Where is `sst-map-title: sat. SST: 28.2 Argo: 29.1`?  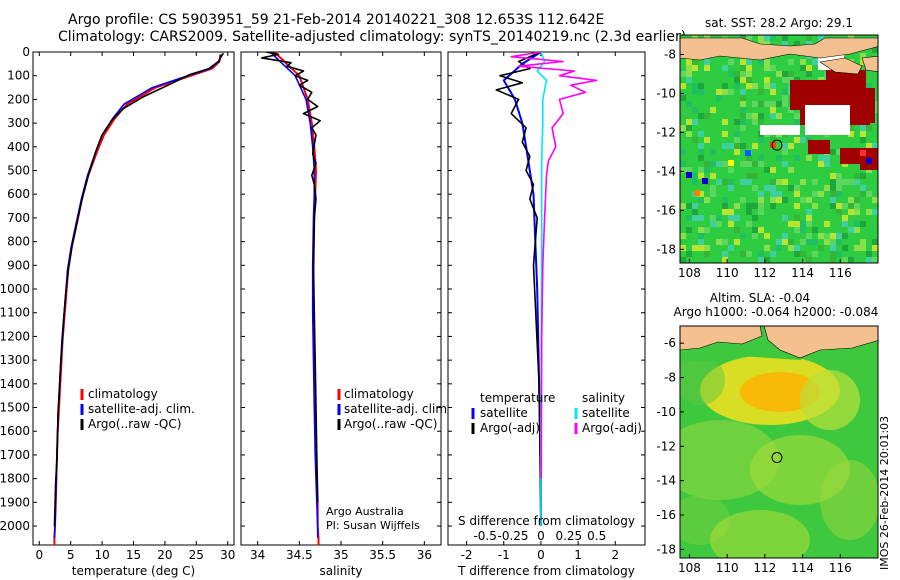 sst-map-title: sat. SST: 28.2 Argo: 29.1 is located at coordinates (779, 23).